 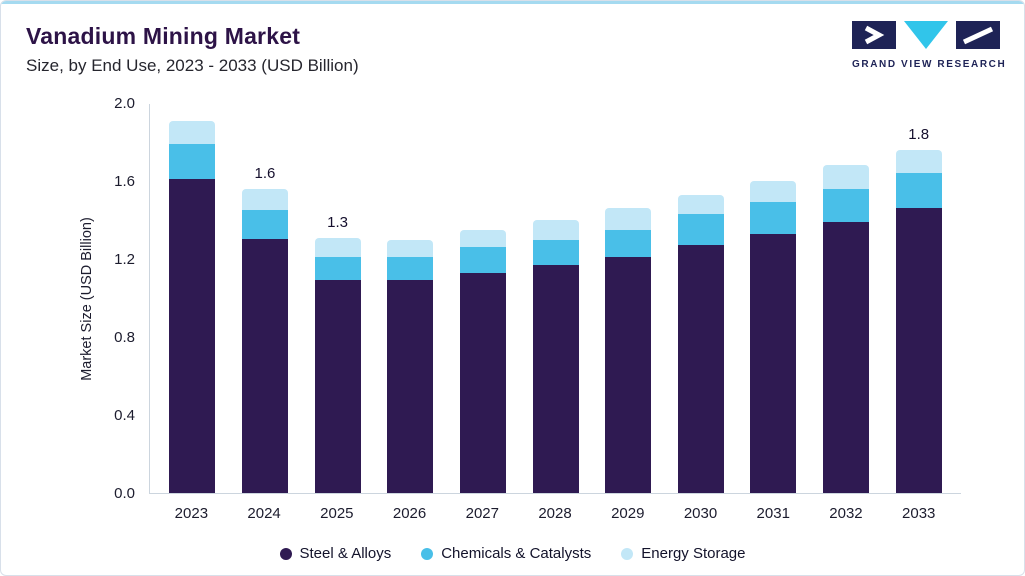 I want to click on bar-column: 1.8, so click(x=918, y=298).